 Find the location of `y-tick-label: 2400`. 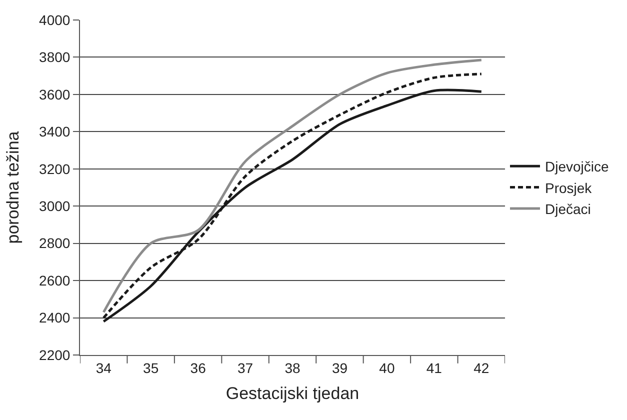

y-tick-label: 2400 is located at coordinates (54, 318).